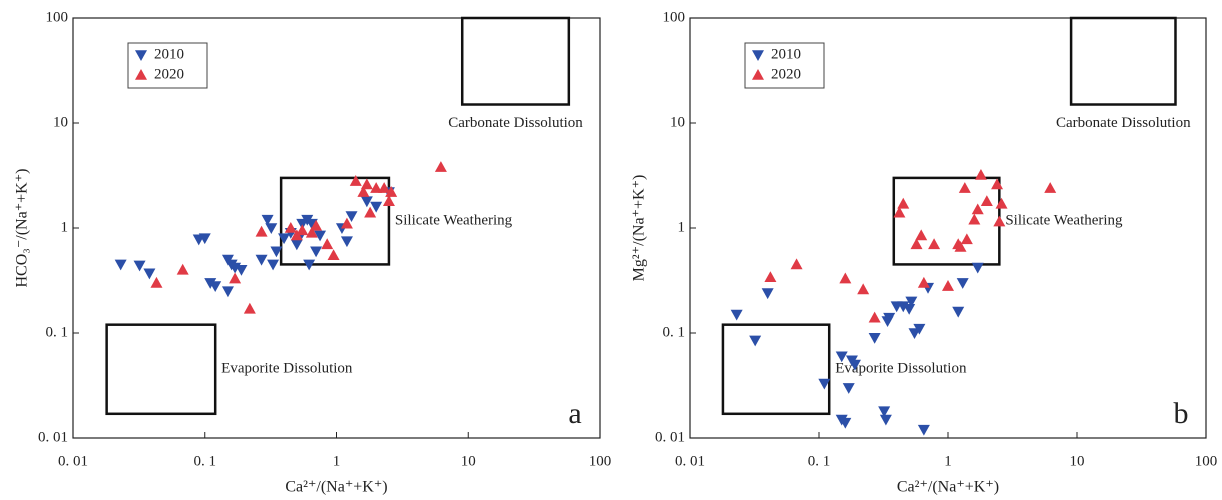  Describe the element at coordinates (22, 227) in the screenshot. I see `y-axis-label: HCO₃⁻/(Na⁺+K⁺)` at that location.